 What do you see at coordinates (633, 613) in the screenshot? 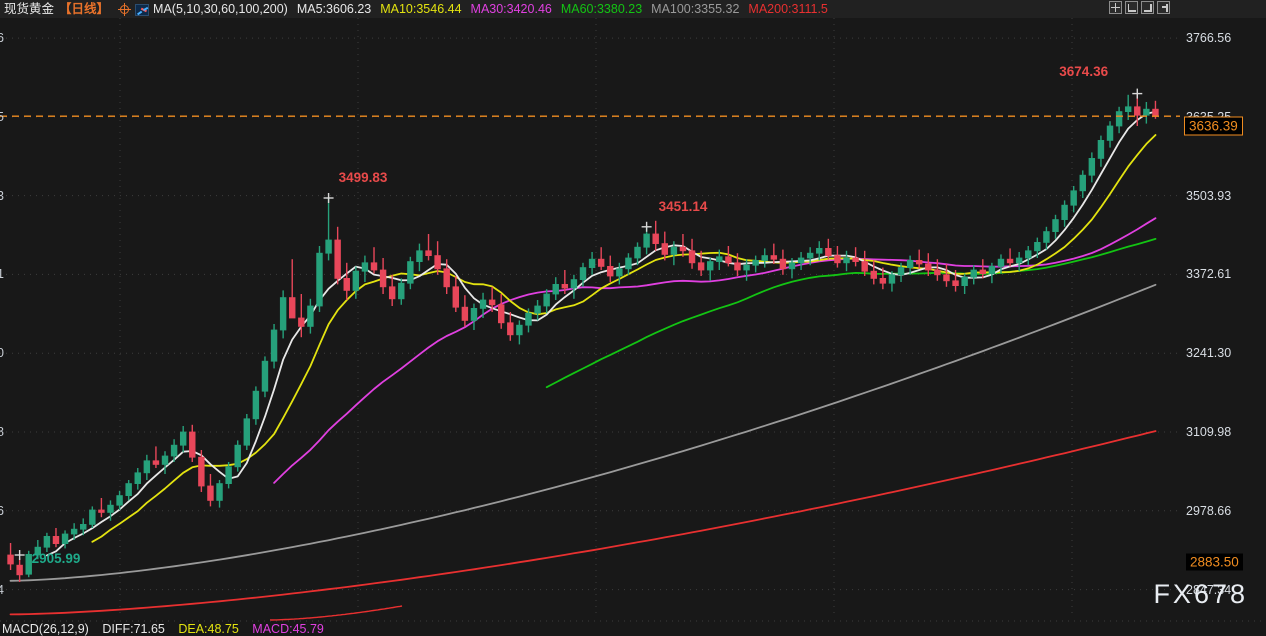
I see `macd-mini-trace` at bounding box center [633, 613].